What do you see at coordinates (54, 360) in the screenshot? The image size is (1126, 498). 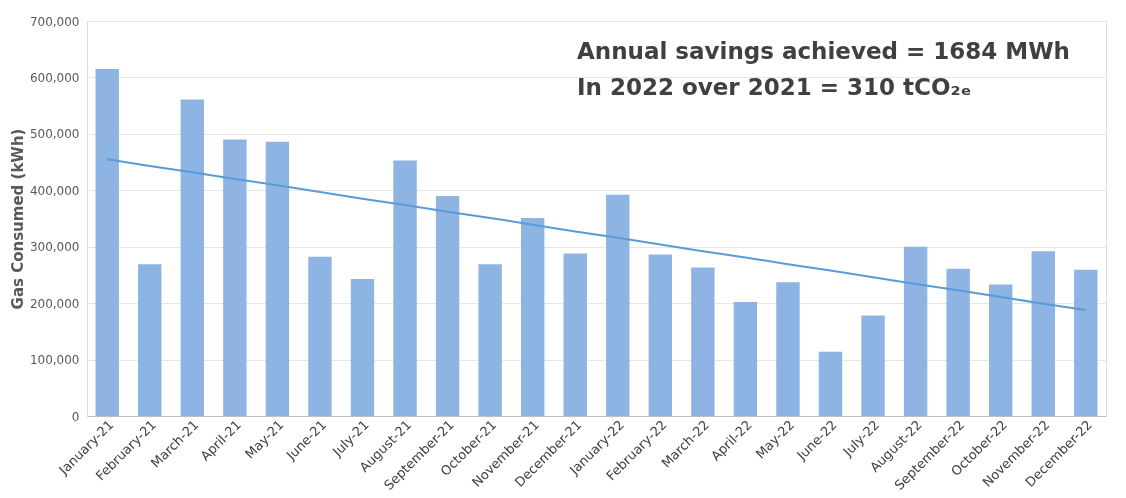 I see `y-tick-label: 100,000` at bounding box center [54, 360].